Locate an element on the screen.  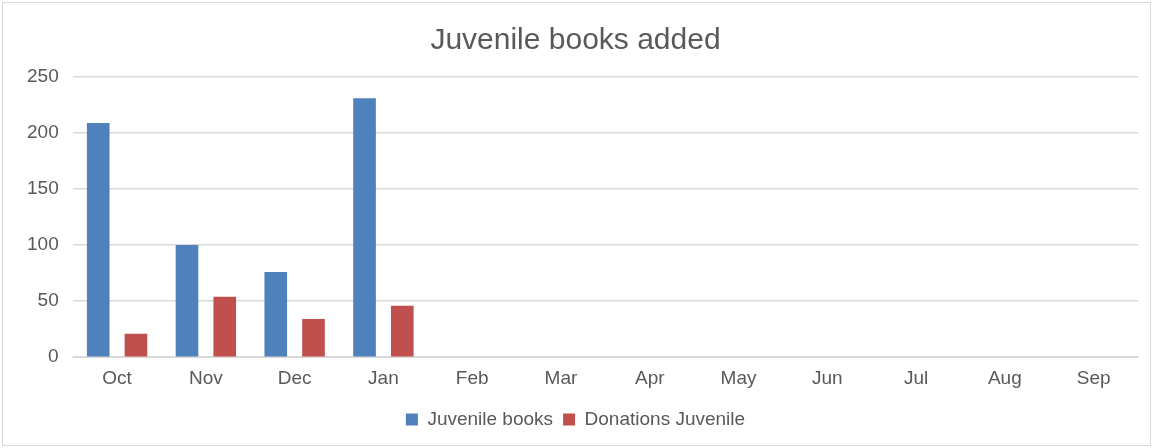
x-tick-label: Nov is located at coordinates (206, 377).